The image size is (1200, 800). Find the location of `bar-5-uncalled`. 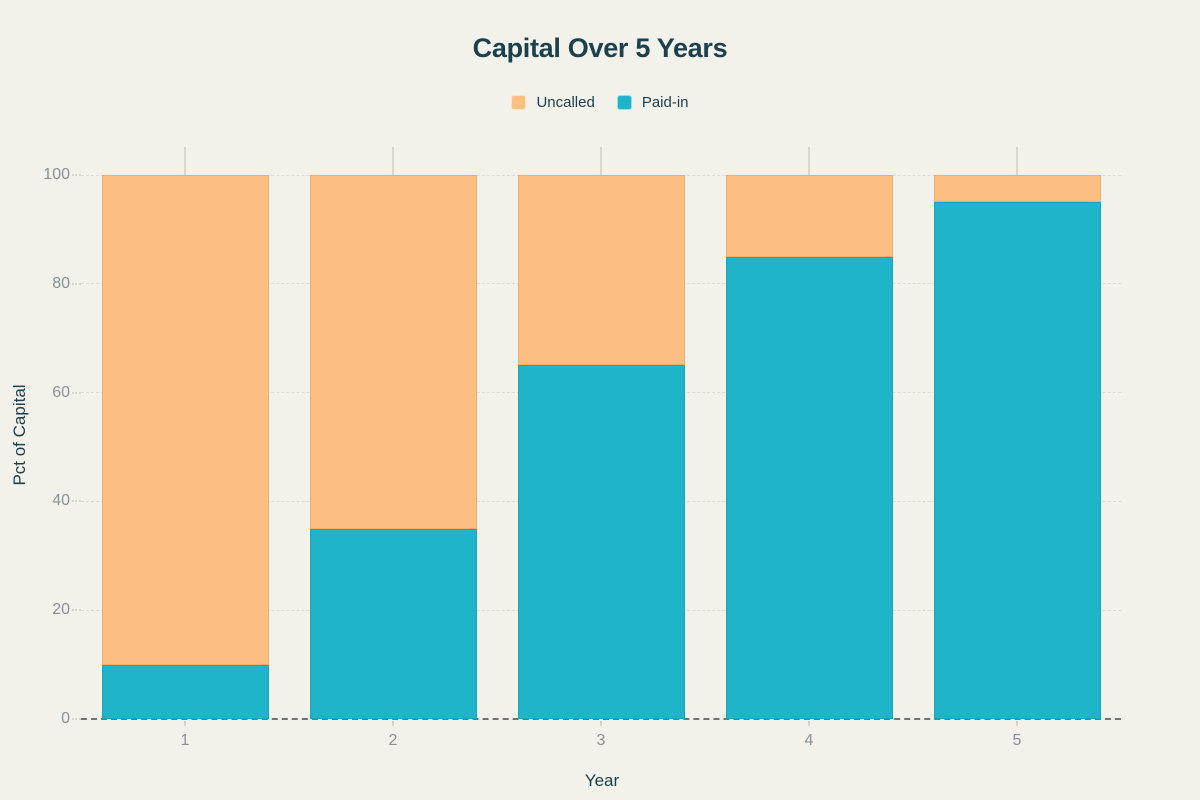

bar-5-uncalled is located at coordinates (1017, 189).